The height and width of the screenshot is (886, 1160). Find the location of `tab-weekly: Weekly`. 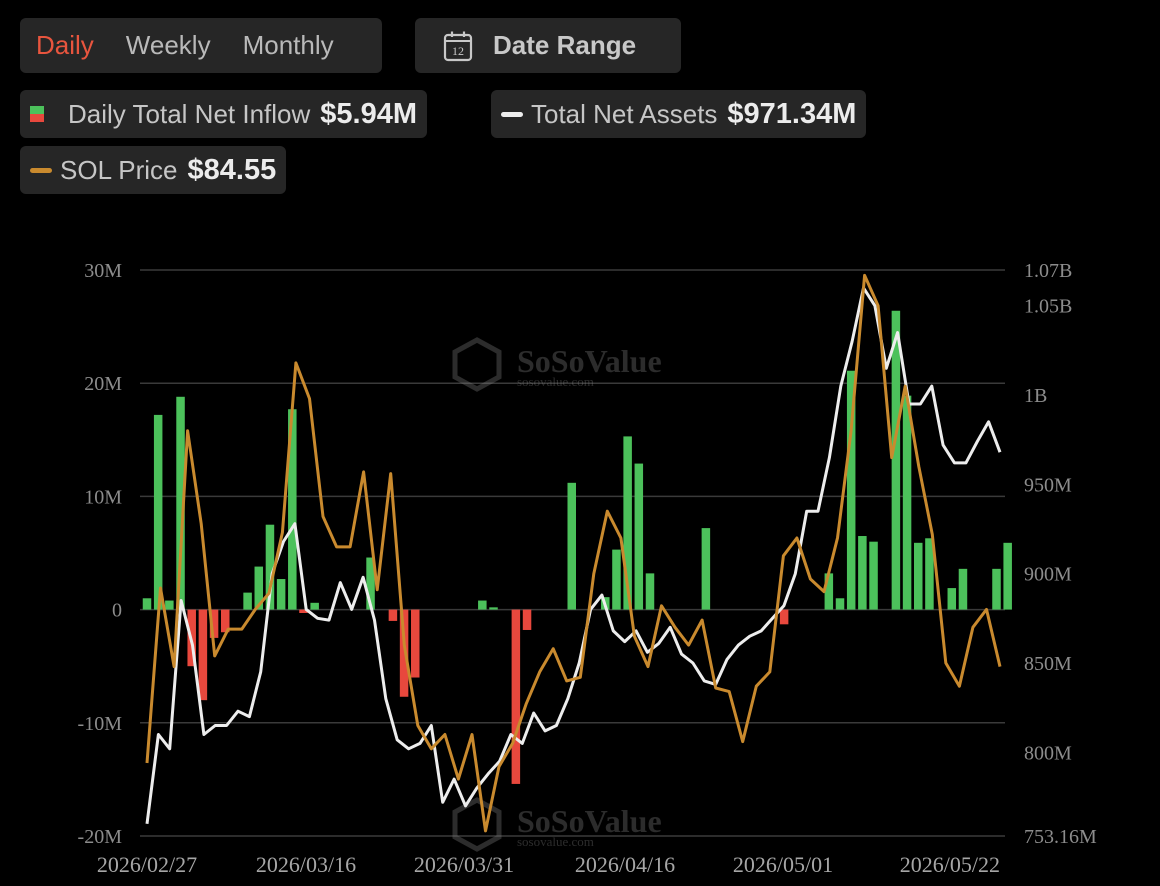

tab-weekly: Weekly is located at coordinates (168, 45).